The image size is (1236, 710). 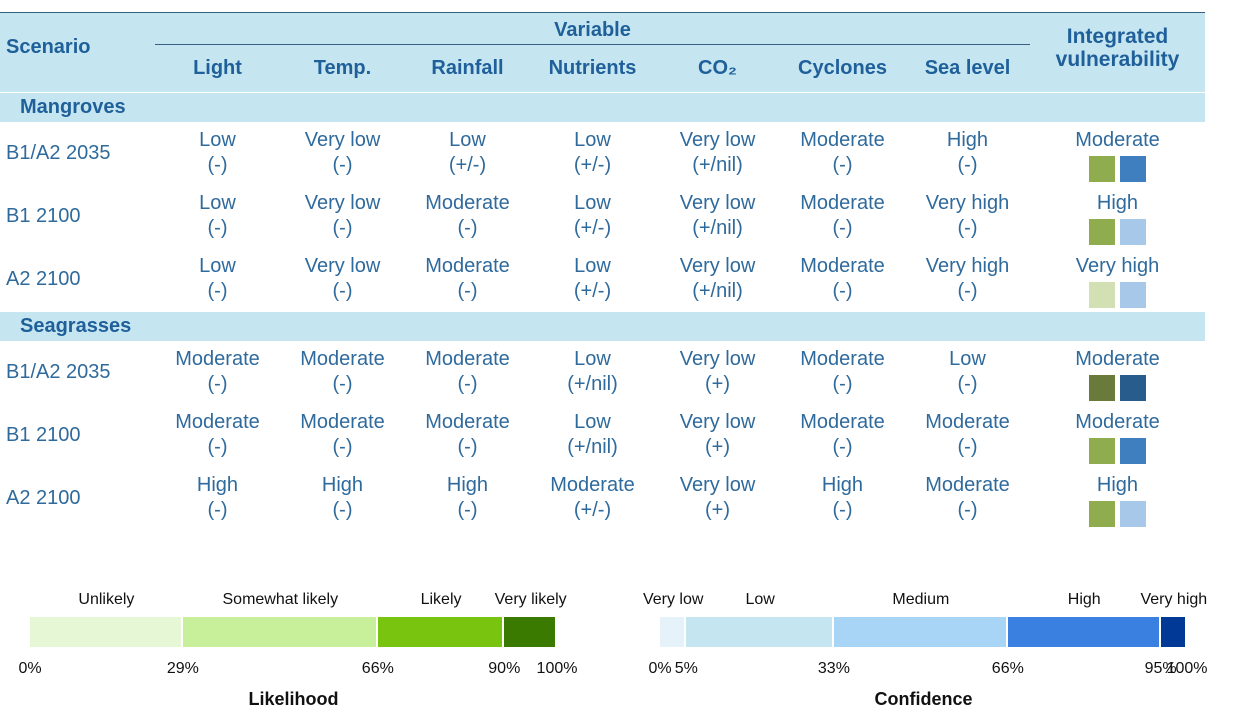 I want to click on header-column: Sea level, so click(x=967, y=68).